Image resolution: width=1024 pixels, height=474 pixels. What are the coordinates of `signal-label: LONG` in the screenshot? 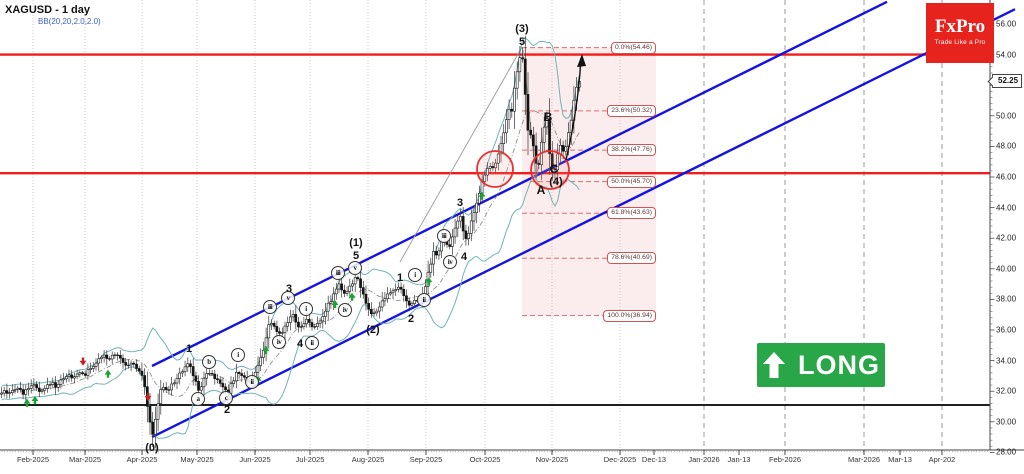 It's located at (839, 364).